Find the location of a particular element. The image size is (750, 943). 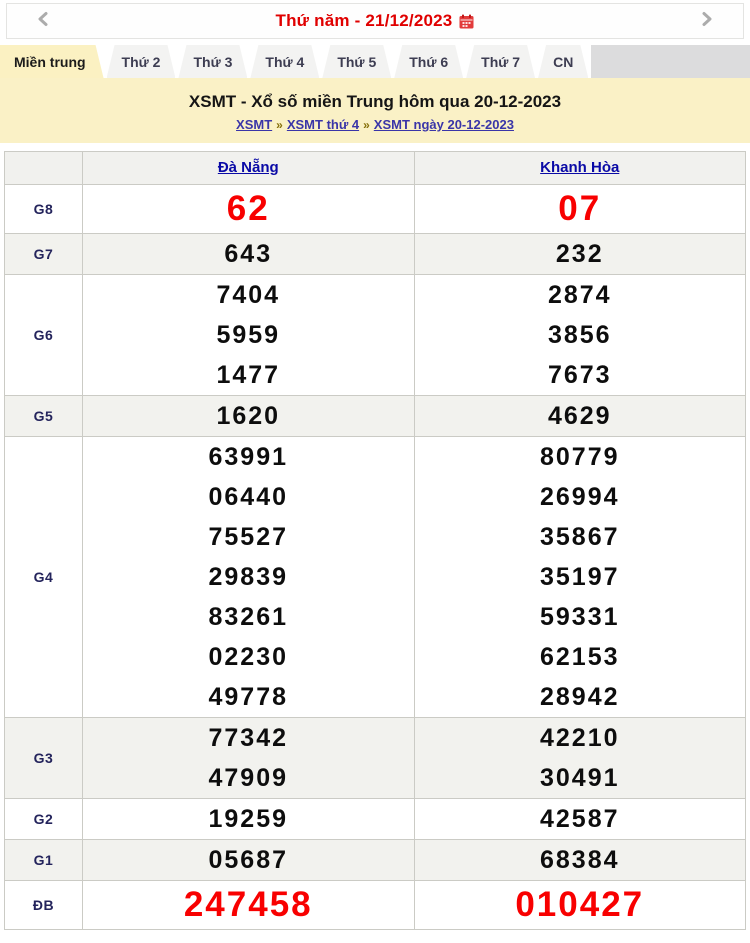

prize-label: ĐB is located at coordinates (43, 905).